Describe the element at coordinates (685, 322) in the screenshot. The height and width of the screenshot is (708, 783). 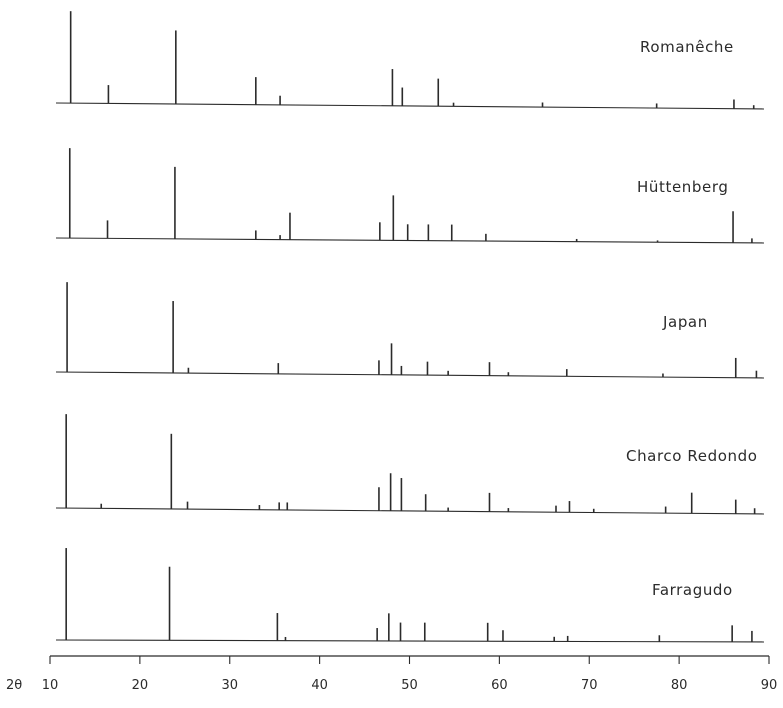
I see `panel-label: Japan` at that location.